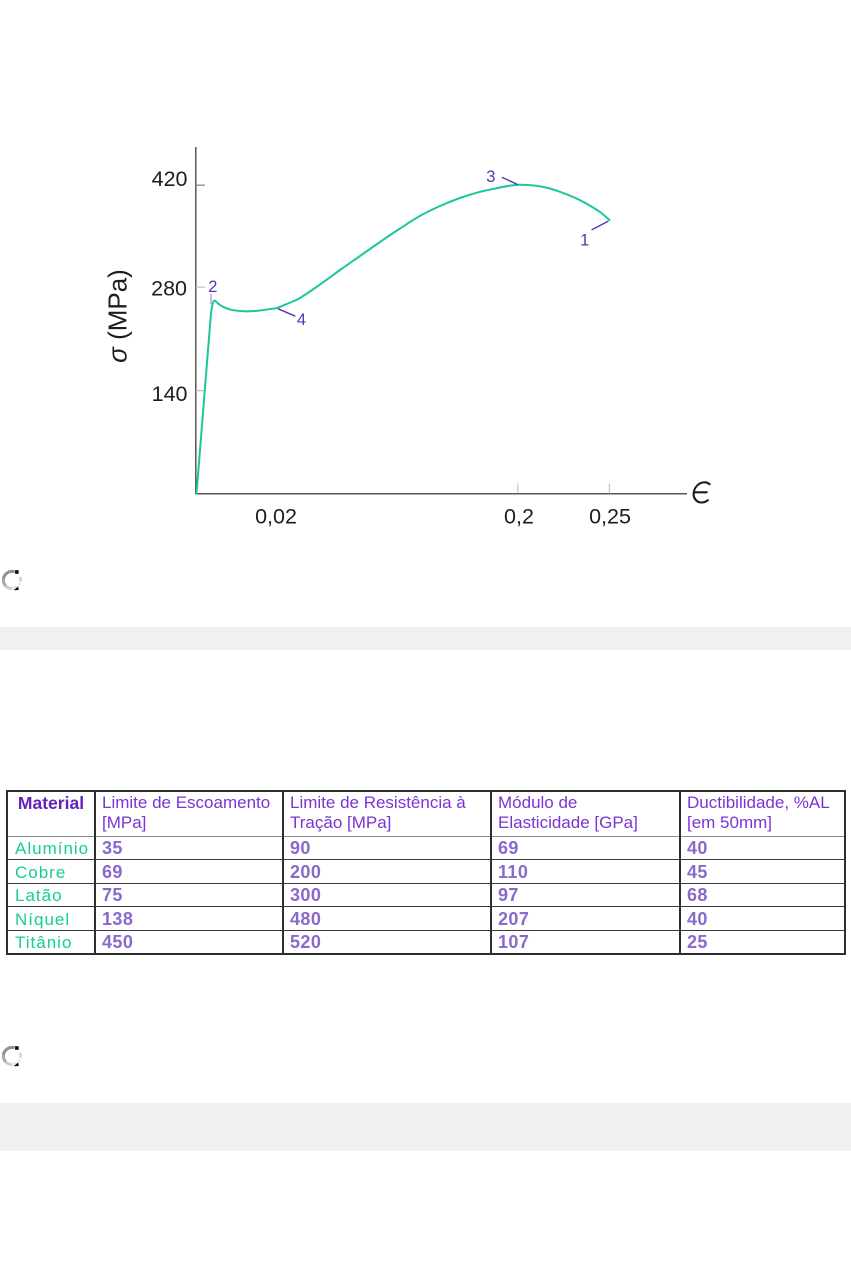  Describe the element at coordinates (212, 287) in the screenshot. I see `svg-text: 2` at that location.